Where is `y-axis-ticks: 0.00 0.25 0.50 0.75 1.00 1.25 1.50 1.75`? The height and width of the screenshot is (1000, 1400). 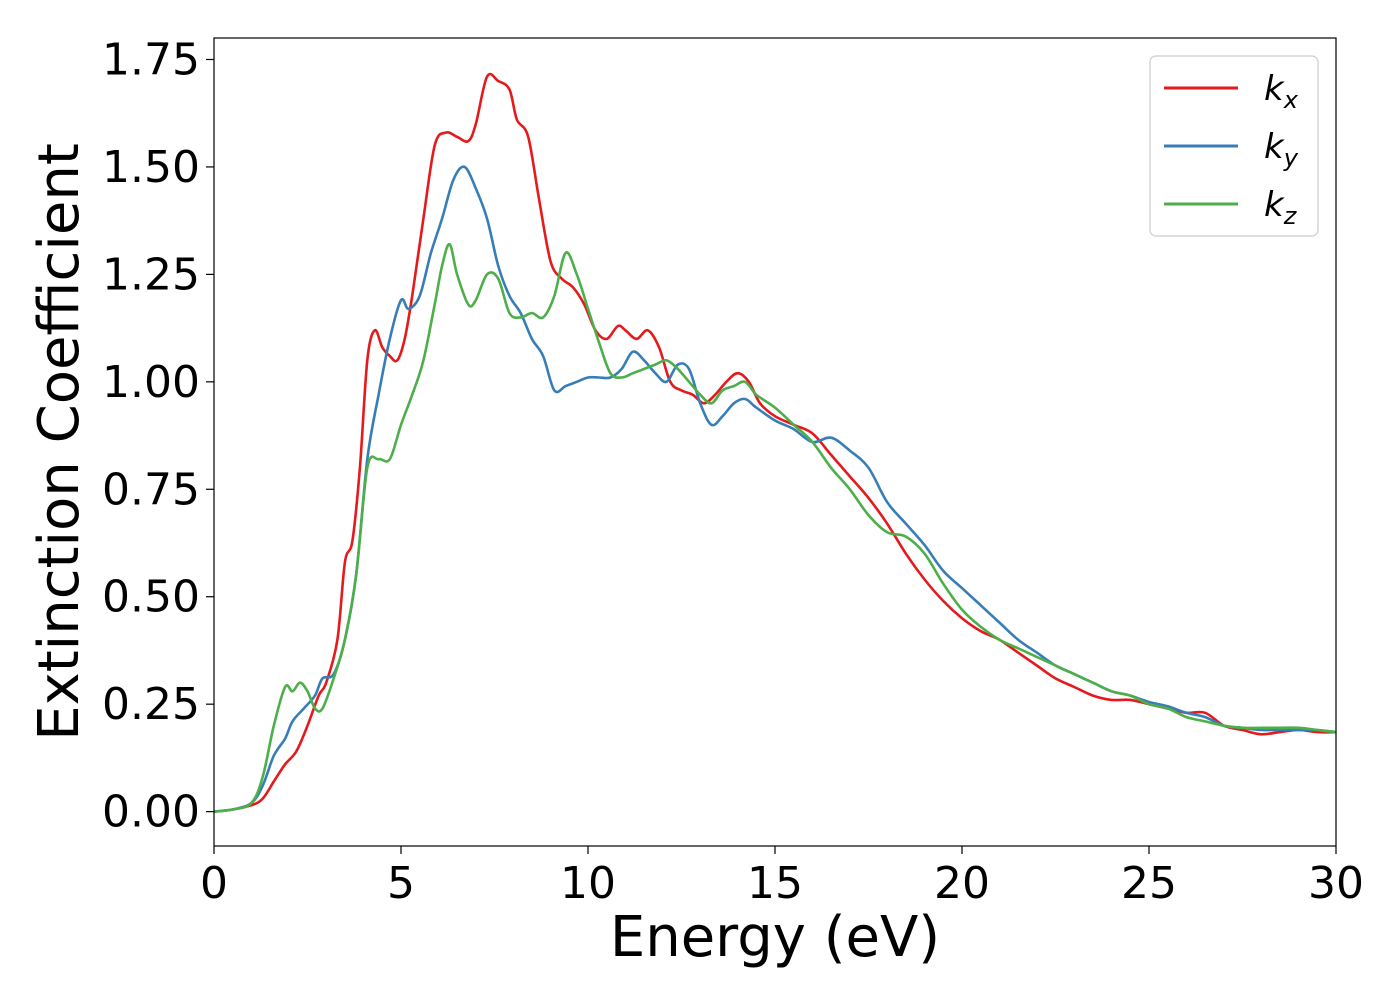 y-axis-ticks: 0.00 0.25 0.50 0.75 1.00 1.25 1.50 1.75 is located at coordinates (158, 436).